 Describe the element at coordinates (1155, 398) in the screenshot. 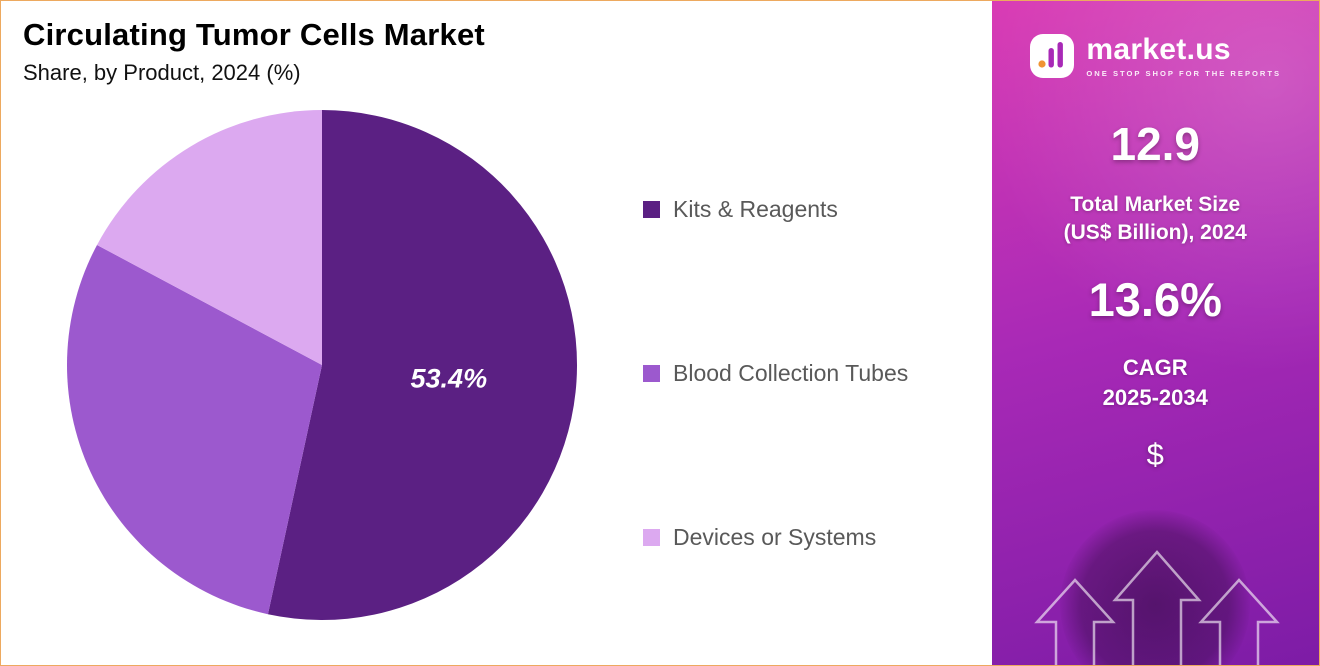

I see `cagr-label-line2: 2025-2034` at that location.